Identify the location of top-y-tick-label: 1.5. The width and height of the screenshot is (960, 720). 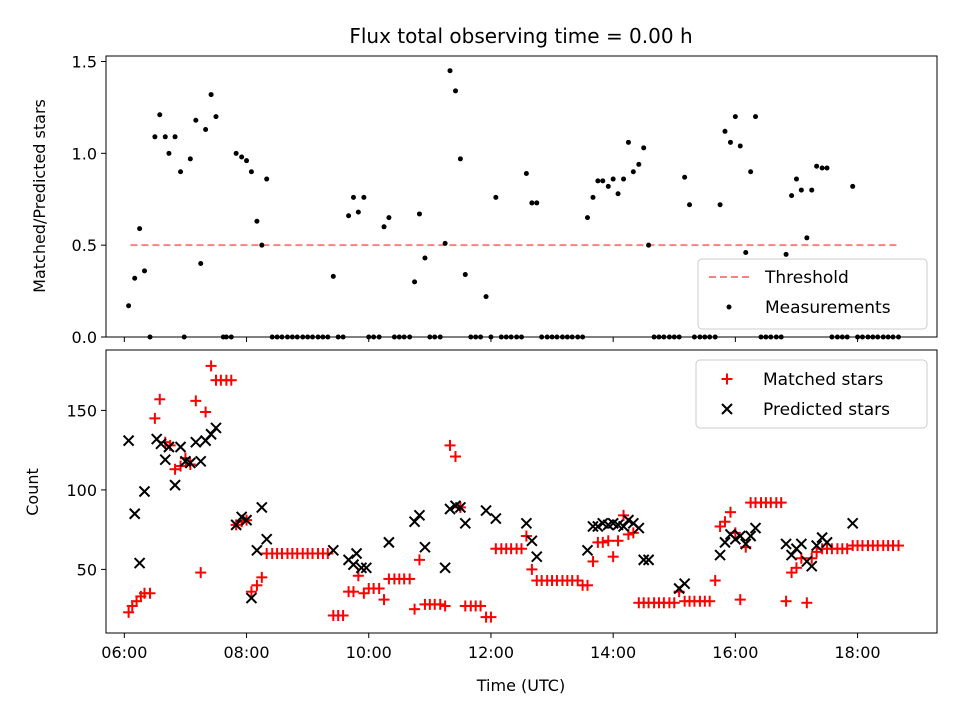
(84, 62).